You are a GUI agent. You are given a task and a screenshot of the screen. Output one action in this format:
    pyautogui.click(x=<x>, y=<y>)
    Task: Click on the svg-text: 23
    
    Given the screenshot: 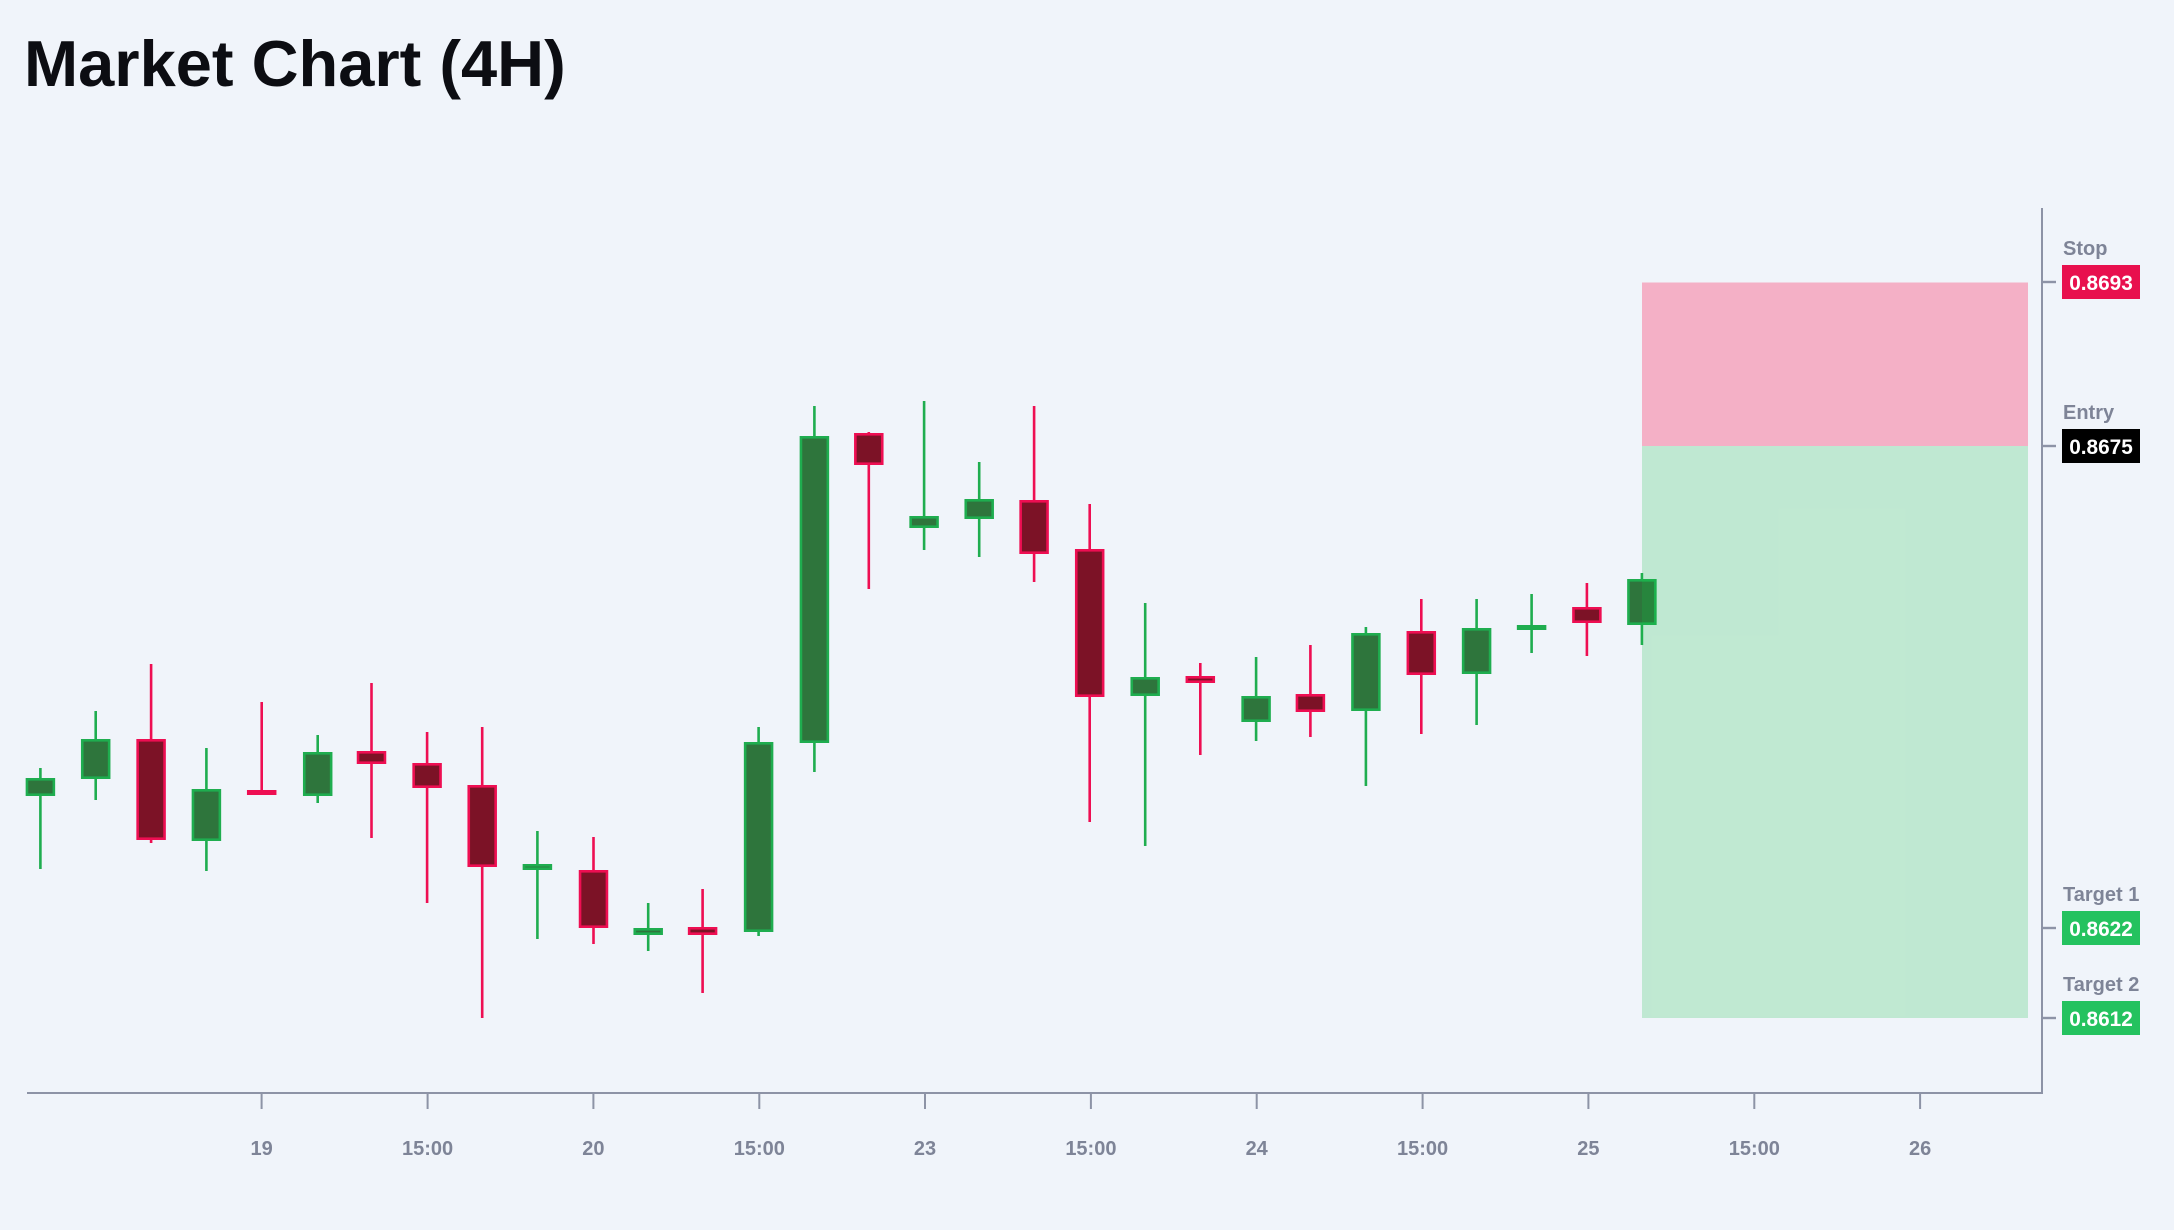 What is the action you would take?
    pyautogui.click(x=925, y=1149)
    